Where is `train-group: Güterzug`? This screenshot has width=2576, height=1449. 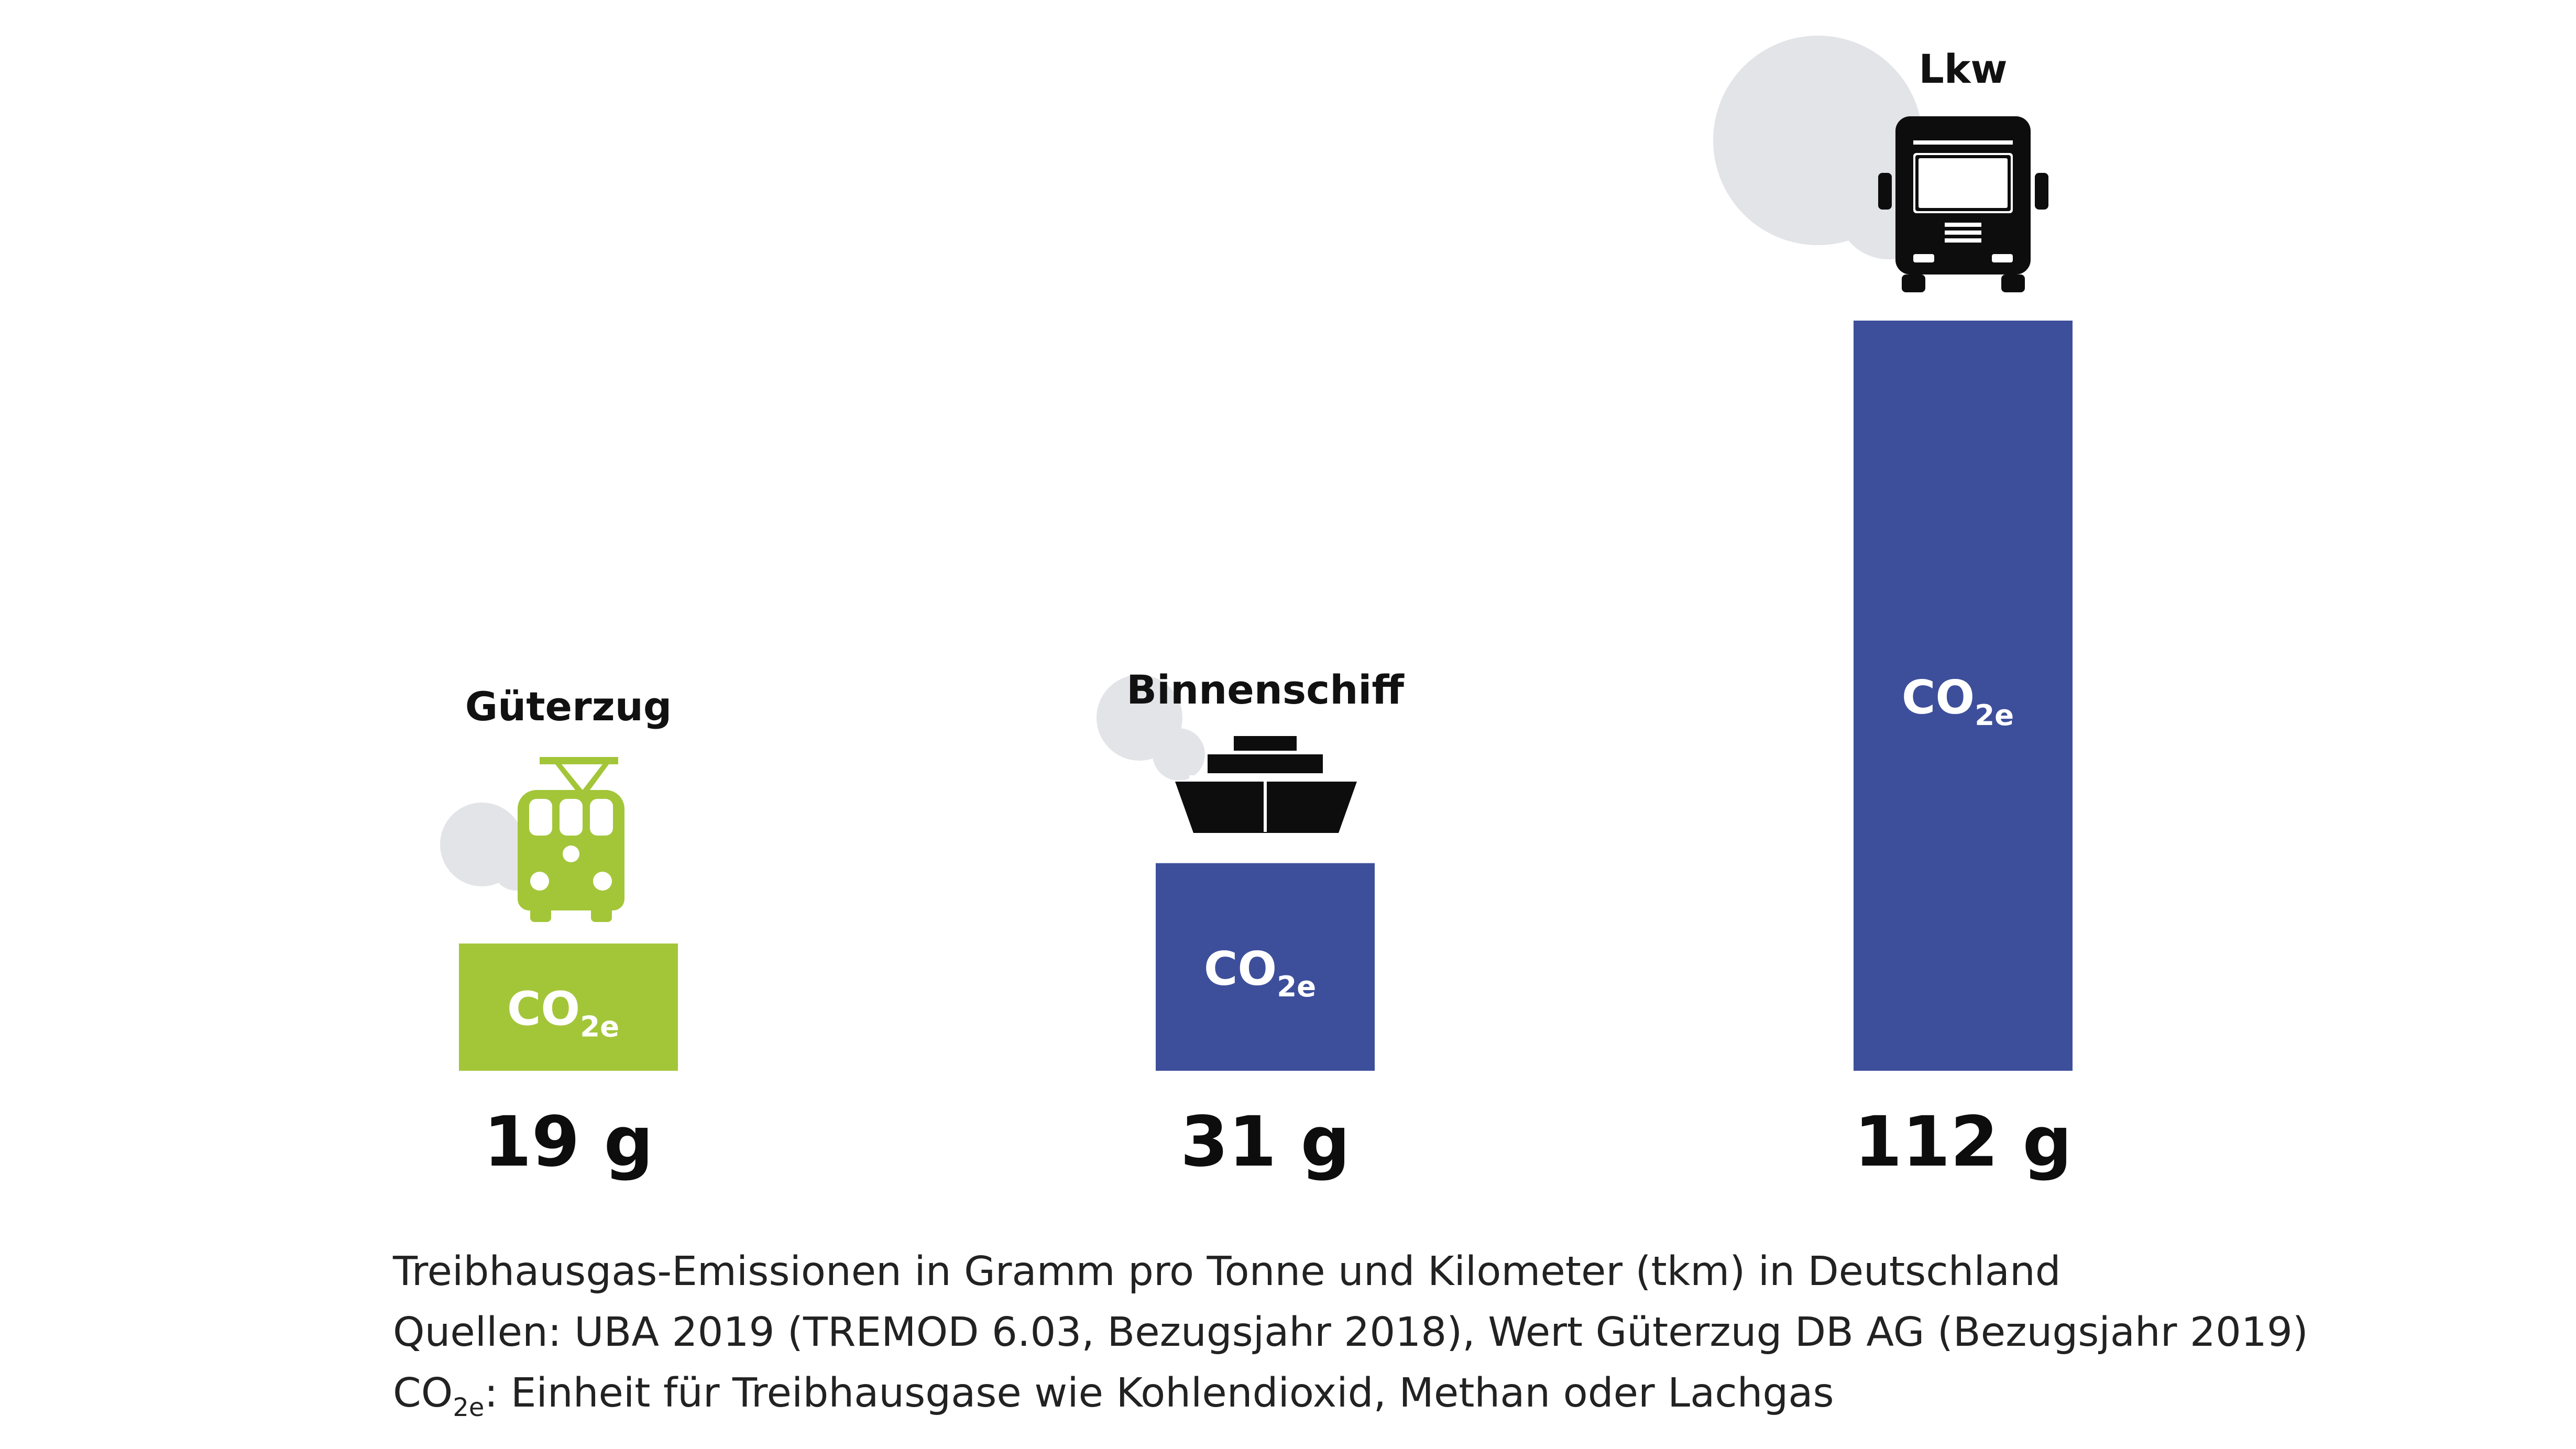
train-group: Güterzug is located at coordinates (556, 802).